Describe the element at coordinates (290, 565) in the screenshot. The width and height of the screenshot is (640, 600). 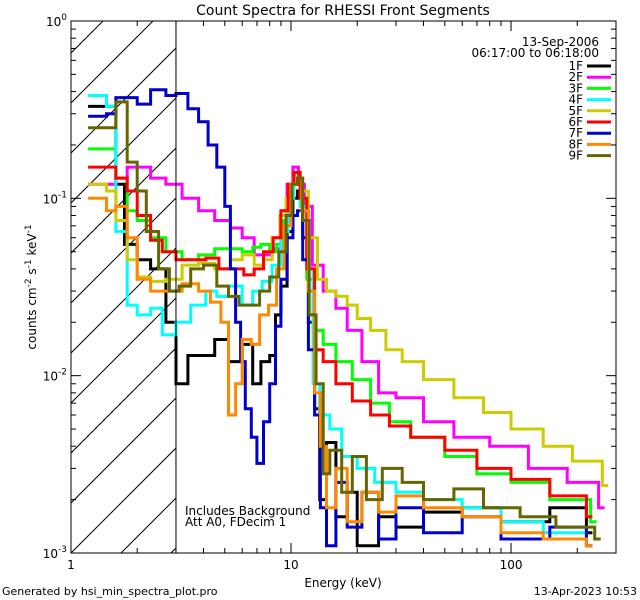
I see `x-tick-label: 10` at that location.